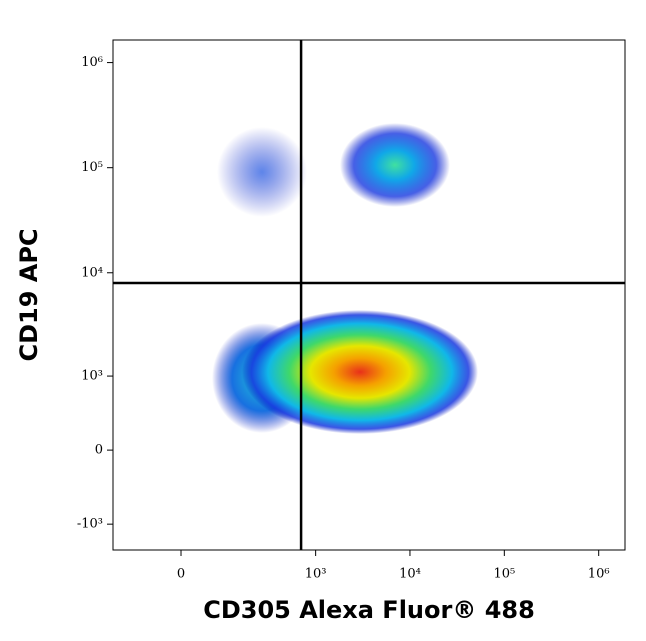 The height and width of the screenshot is (641, 646). What do you see at coordinates (99, 450) in the screenshot?
I see `y-tick-label: 0` at bounding box center [99, 450].